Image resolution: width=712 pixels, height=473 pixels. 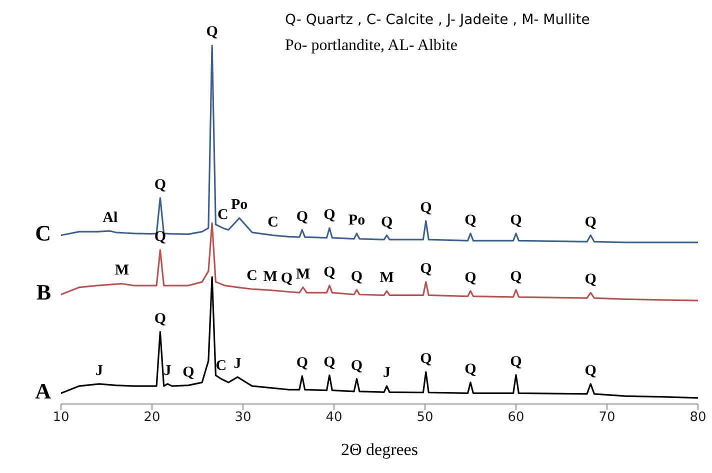 What do you see at coordinates (607, 418) in the screenshot?
I see `x-tick-label: 70` at bounding box center [607, 418].